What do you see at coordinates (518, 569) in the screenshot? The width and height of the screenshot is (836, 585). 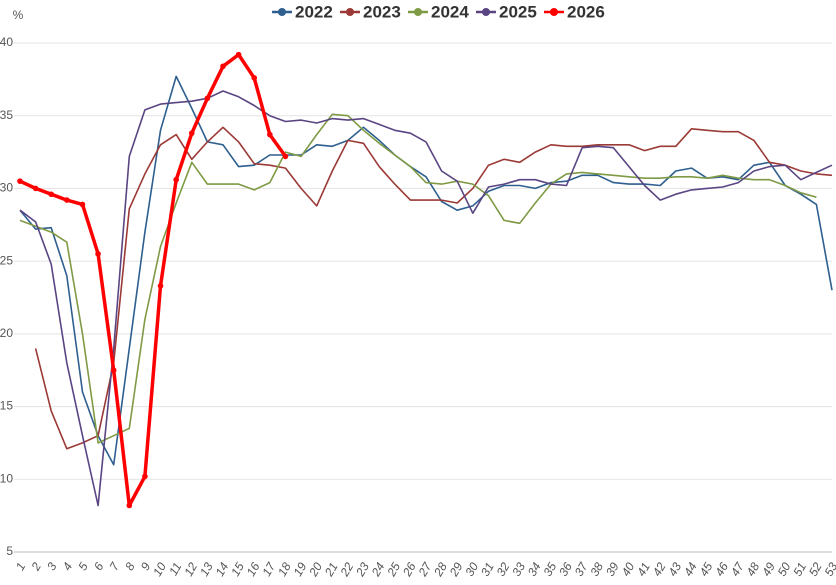 I see `x-tick-label: 33` at bounding box center [518, 569].